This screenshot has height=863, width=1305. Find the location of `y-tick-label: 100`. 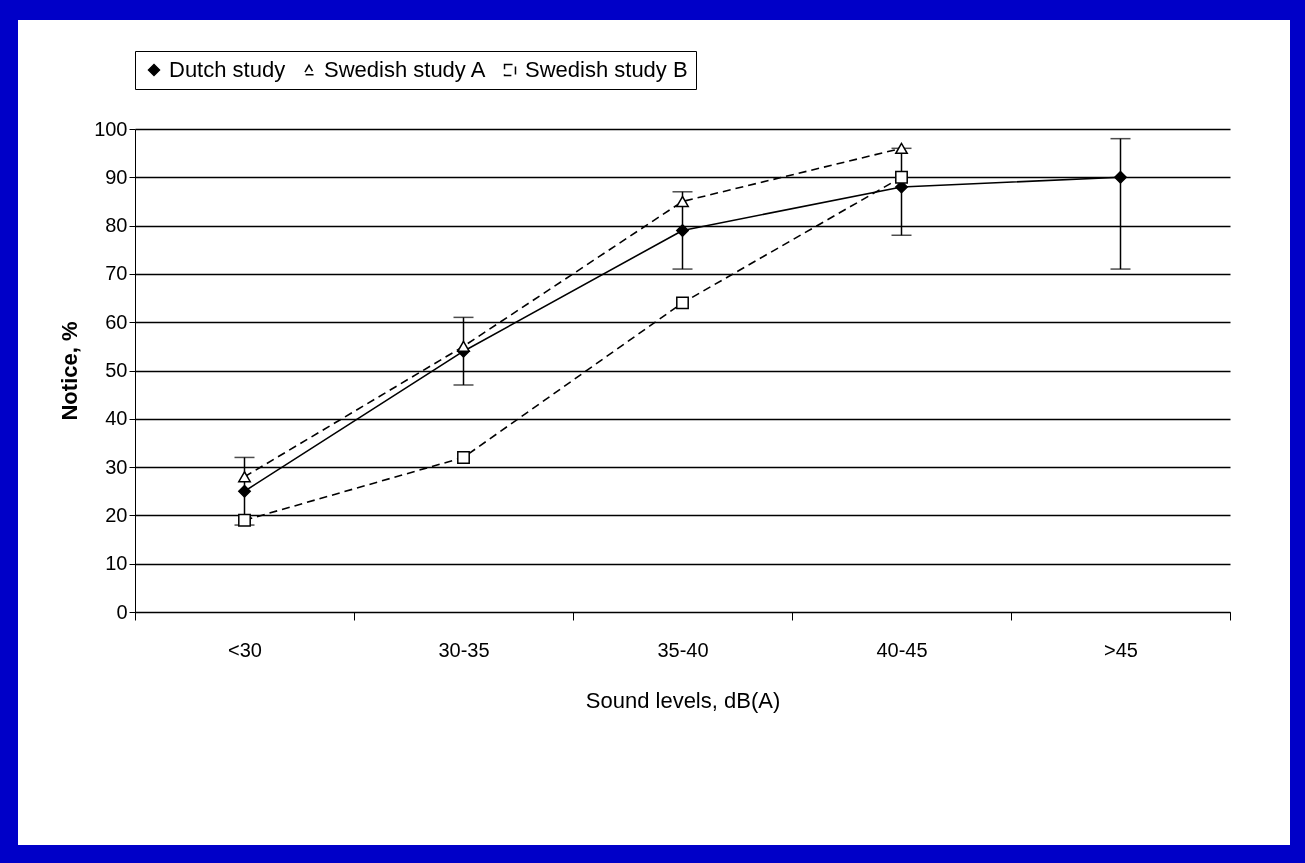

y-tick-label: 100 is located at coordinates (111, 128).